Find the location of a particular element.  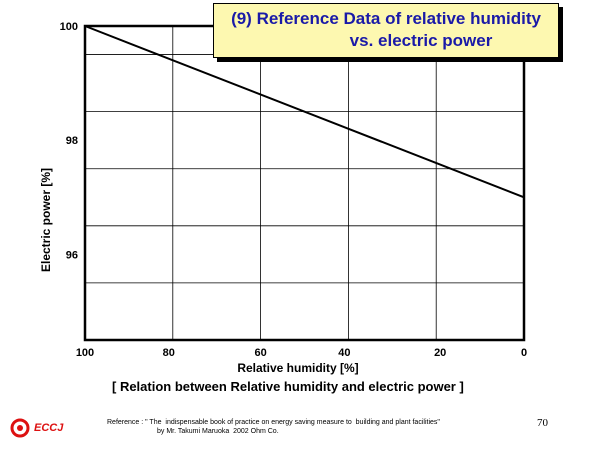

slide-title-line-1: (9) Reference Data of relative humidity is located at coordinates (386, 18).